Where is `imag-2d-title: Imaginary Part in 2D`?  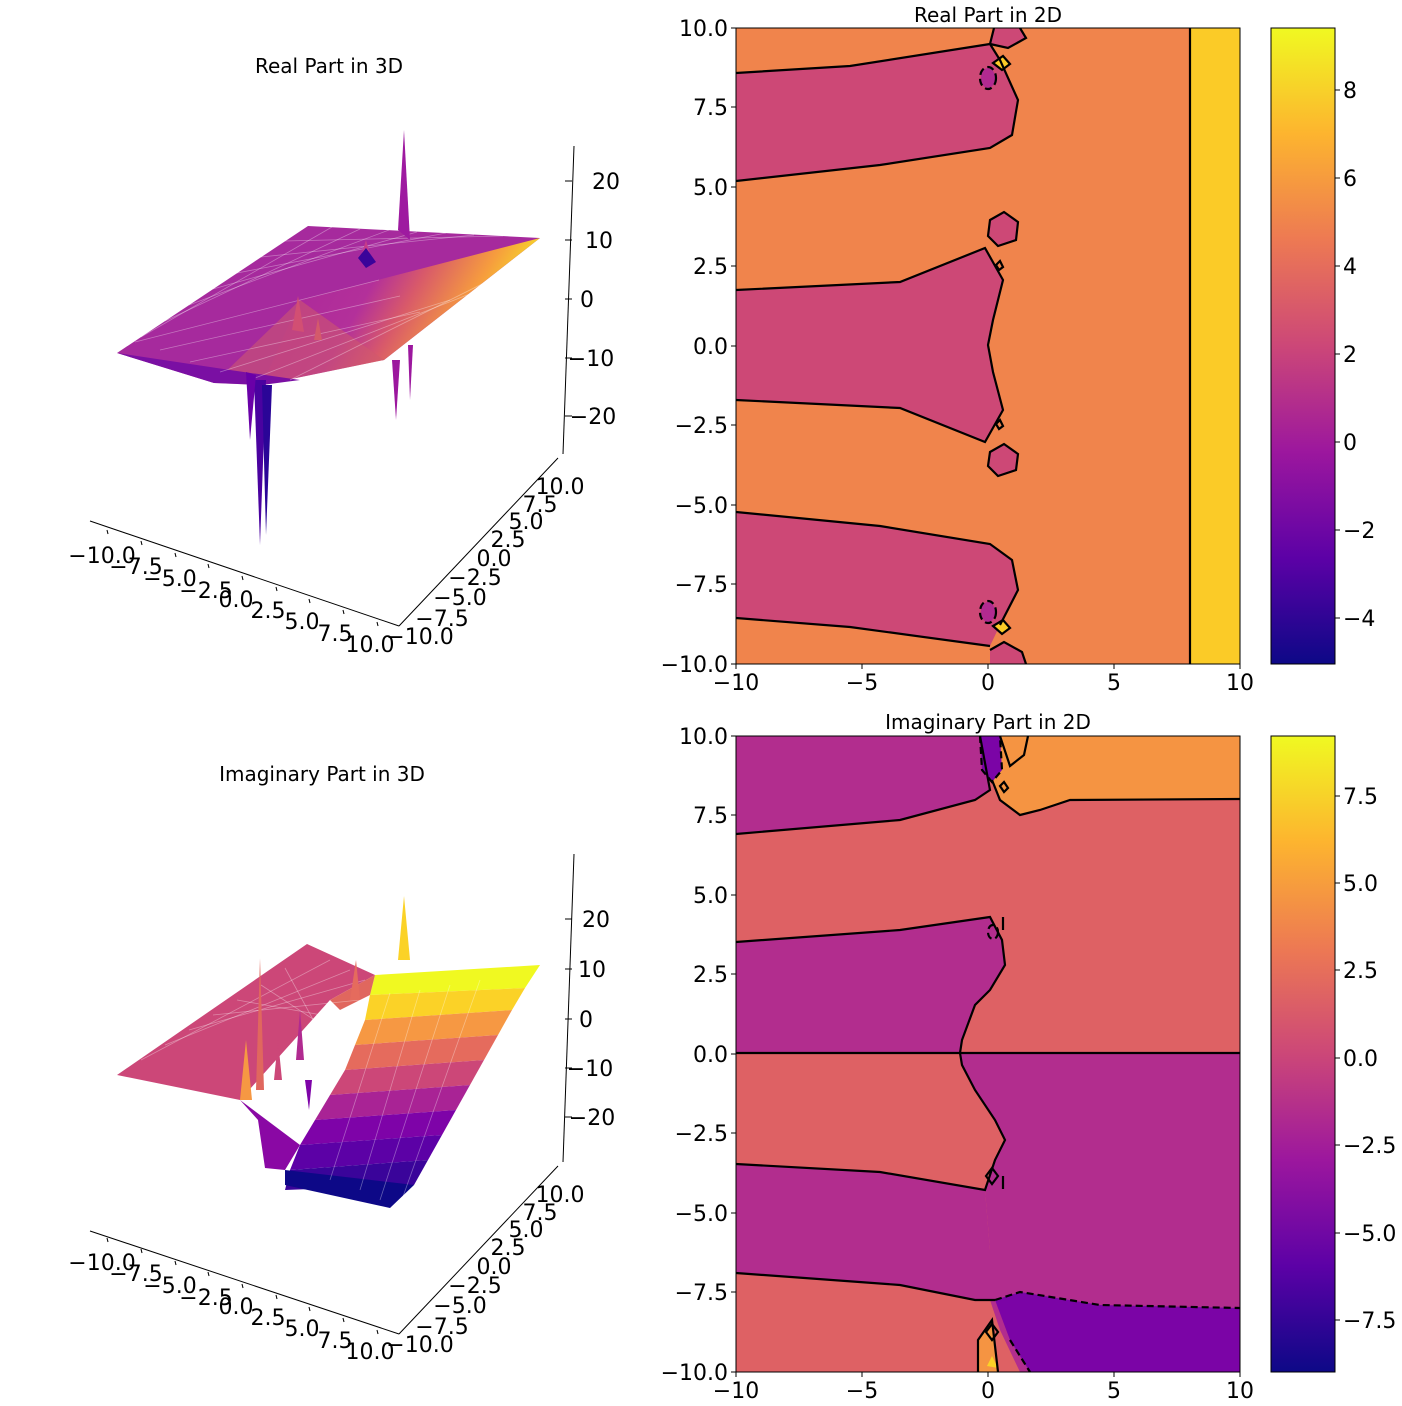 imag-2d-title: Imaginary Part in 2D is located at coordinates (988, 722).